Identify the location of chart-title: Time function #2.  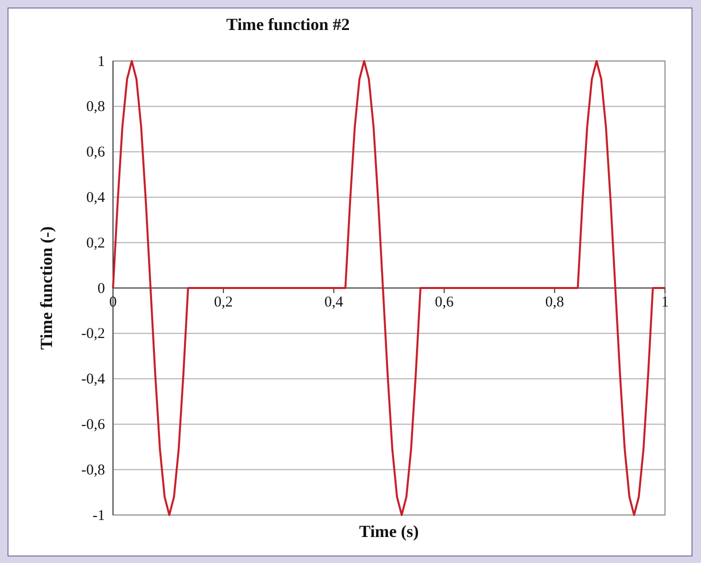
(288, 24).